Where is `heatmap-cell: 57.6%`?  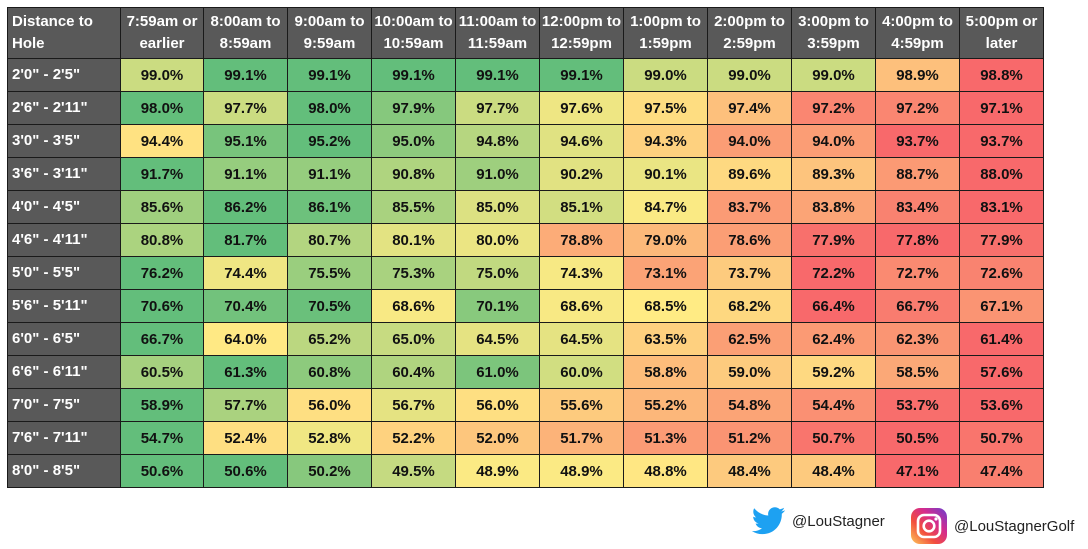 heatmap-cell: 57.6% is located at coordinates (1001, 372).